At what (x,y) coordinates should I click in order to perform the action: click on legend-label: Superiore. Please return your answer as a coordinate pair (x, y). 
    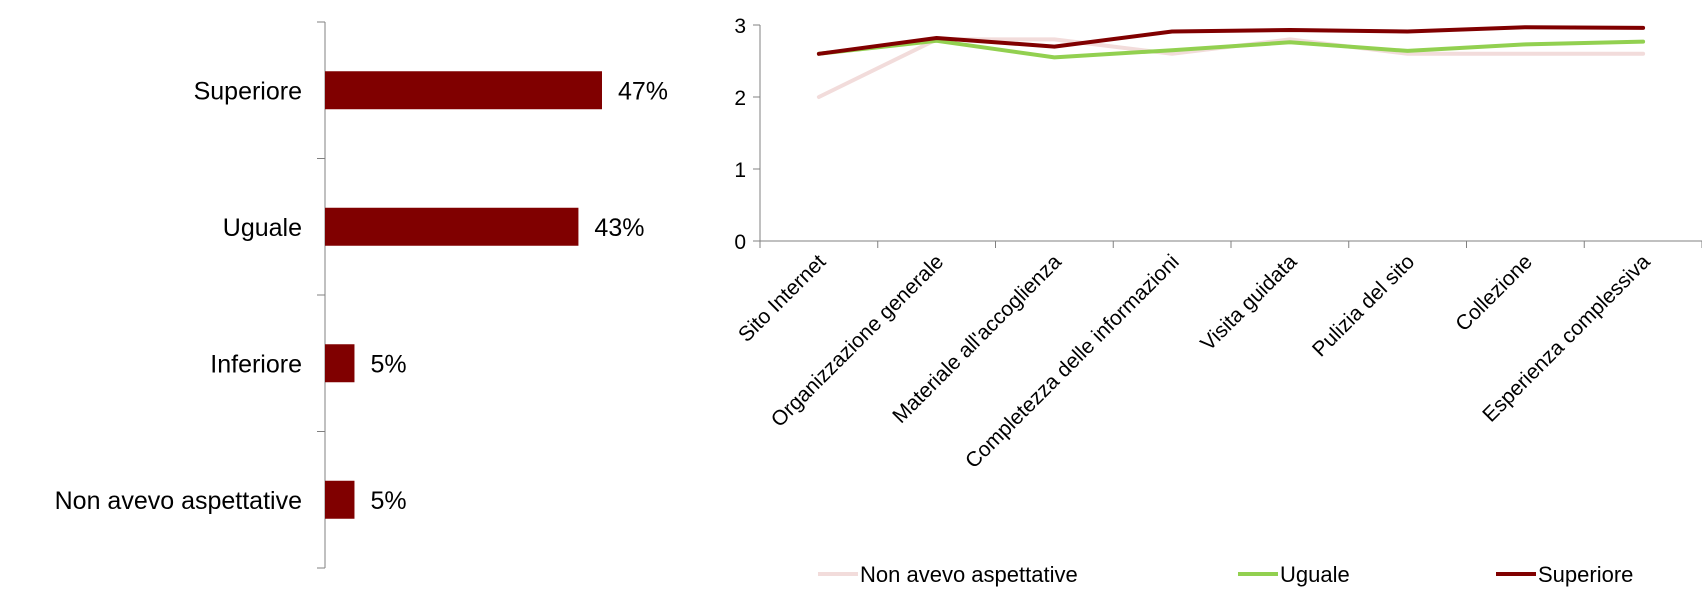
    Looking at the image, I should click on (1585, 574).